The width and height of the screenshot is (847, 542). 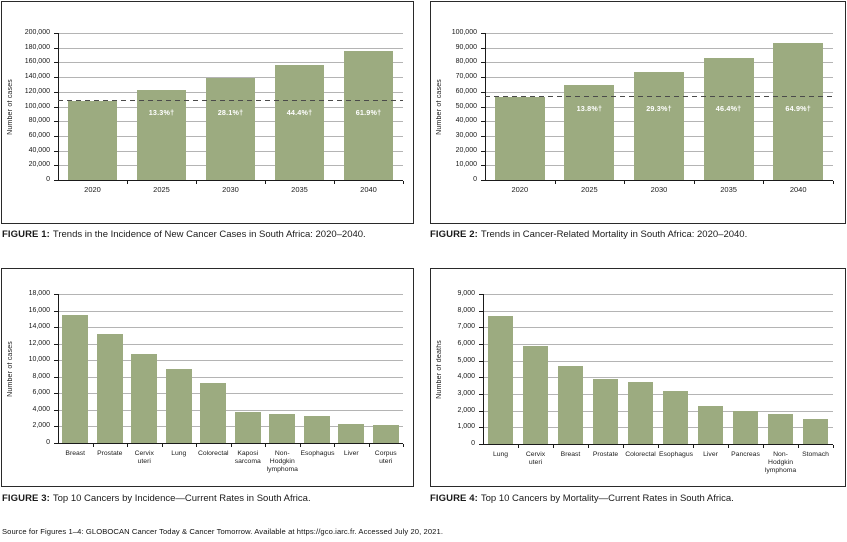 What do you see at coordinates (37, 62) in the screenshot?
I see `y-axis-tick-label: 160,000` at bounding box center [37, 62].